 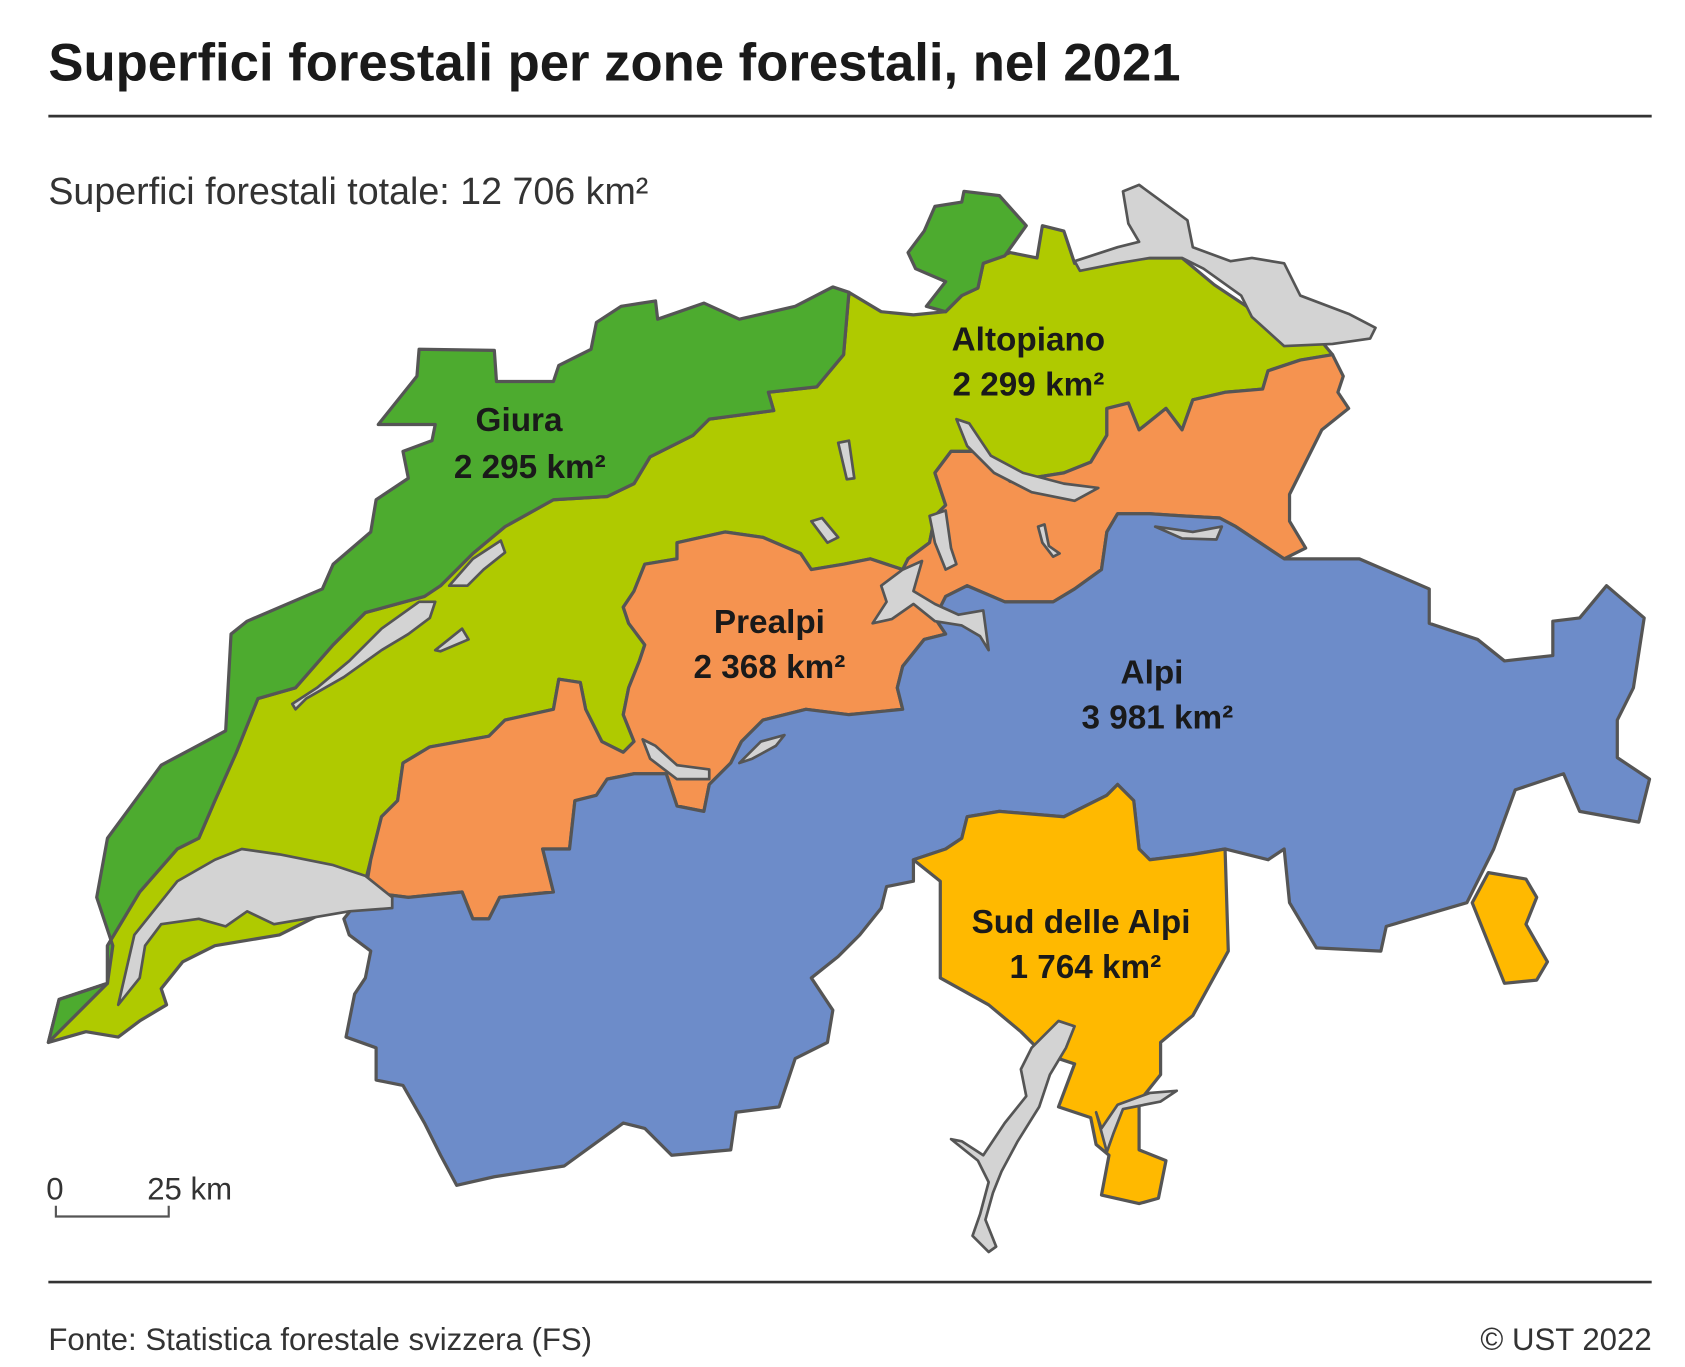 What do you see at coordinates (189, 1188) in the screenshot?
I see `scale-bar-end: 25 km` at bounding box center [189, 1188].